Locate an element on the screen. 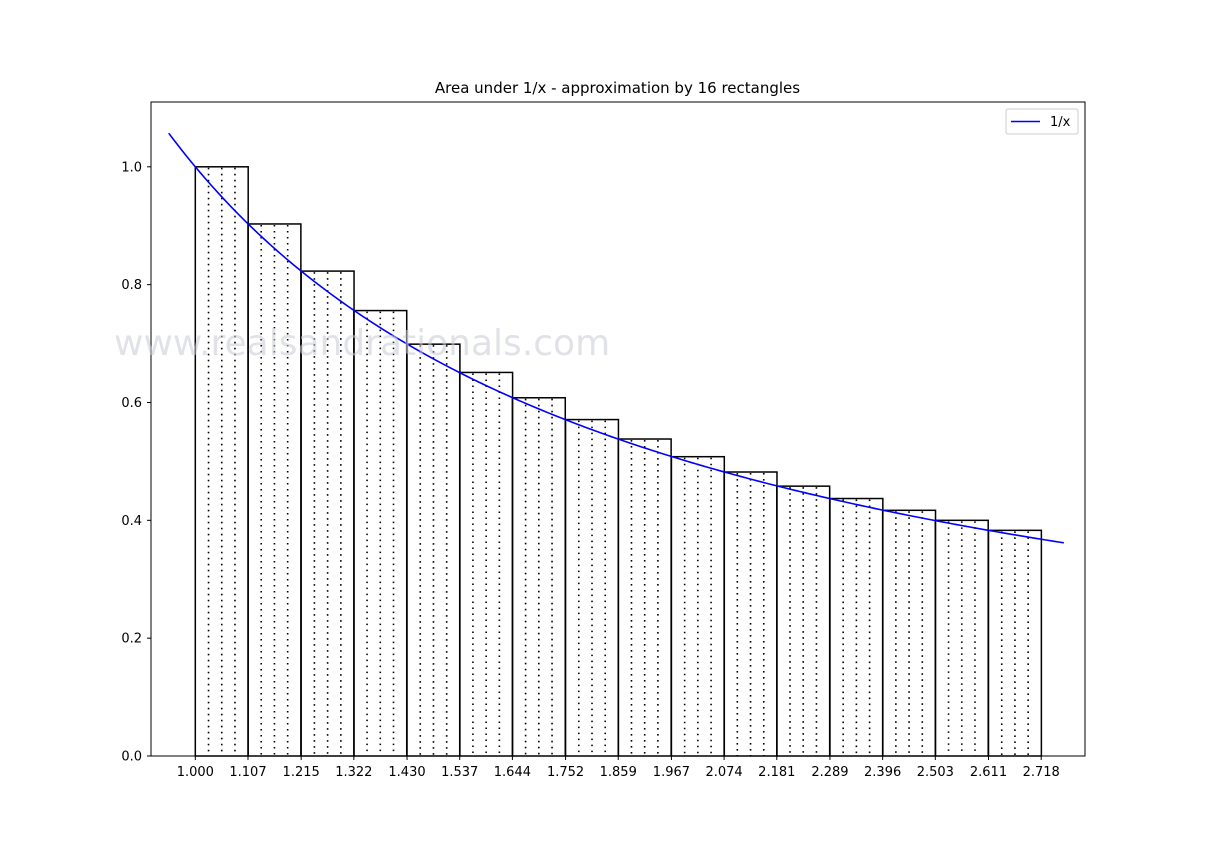 The height and width of the screenshot is (849, 1205). y-tick-label: 0.8 is located at coordinates (131, 285).